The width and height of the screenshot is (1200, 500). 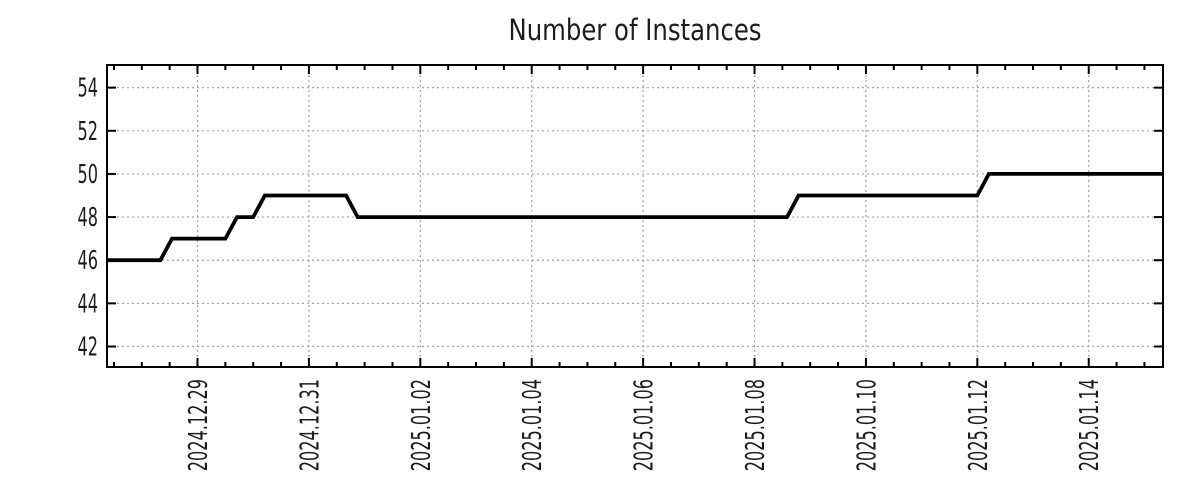 I want to click on y-tick-label: 54, so click(x=87, y=89).